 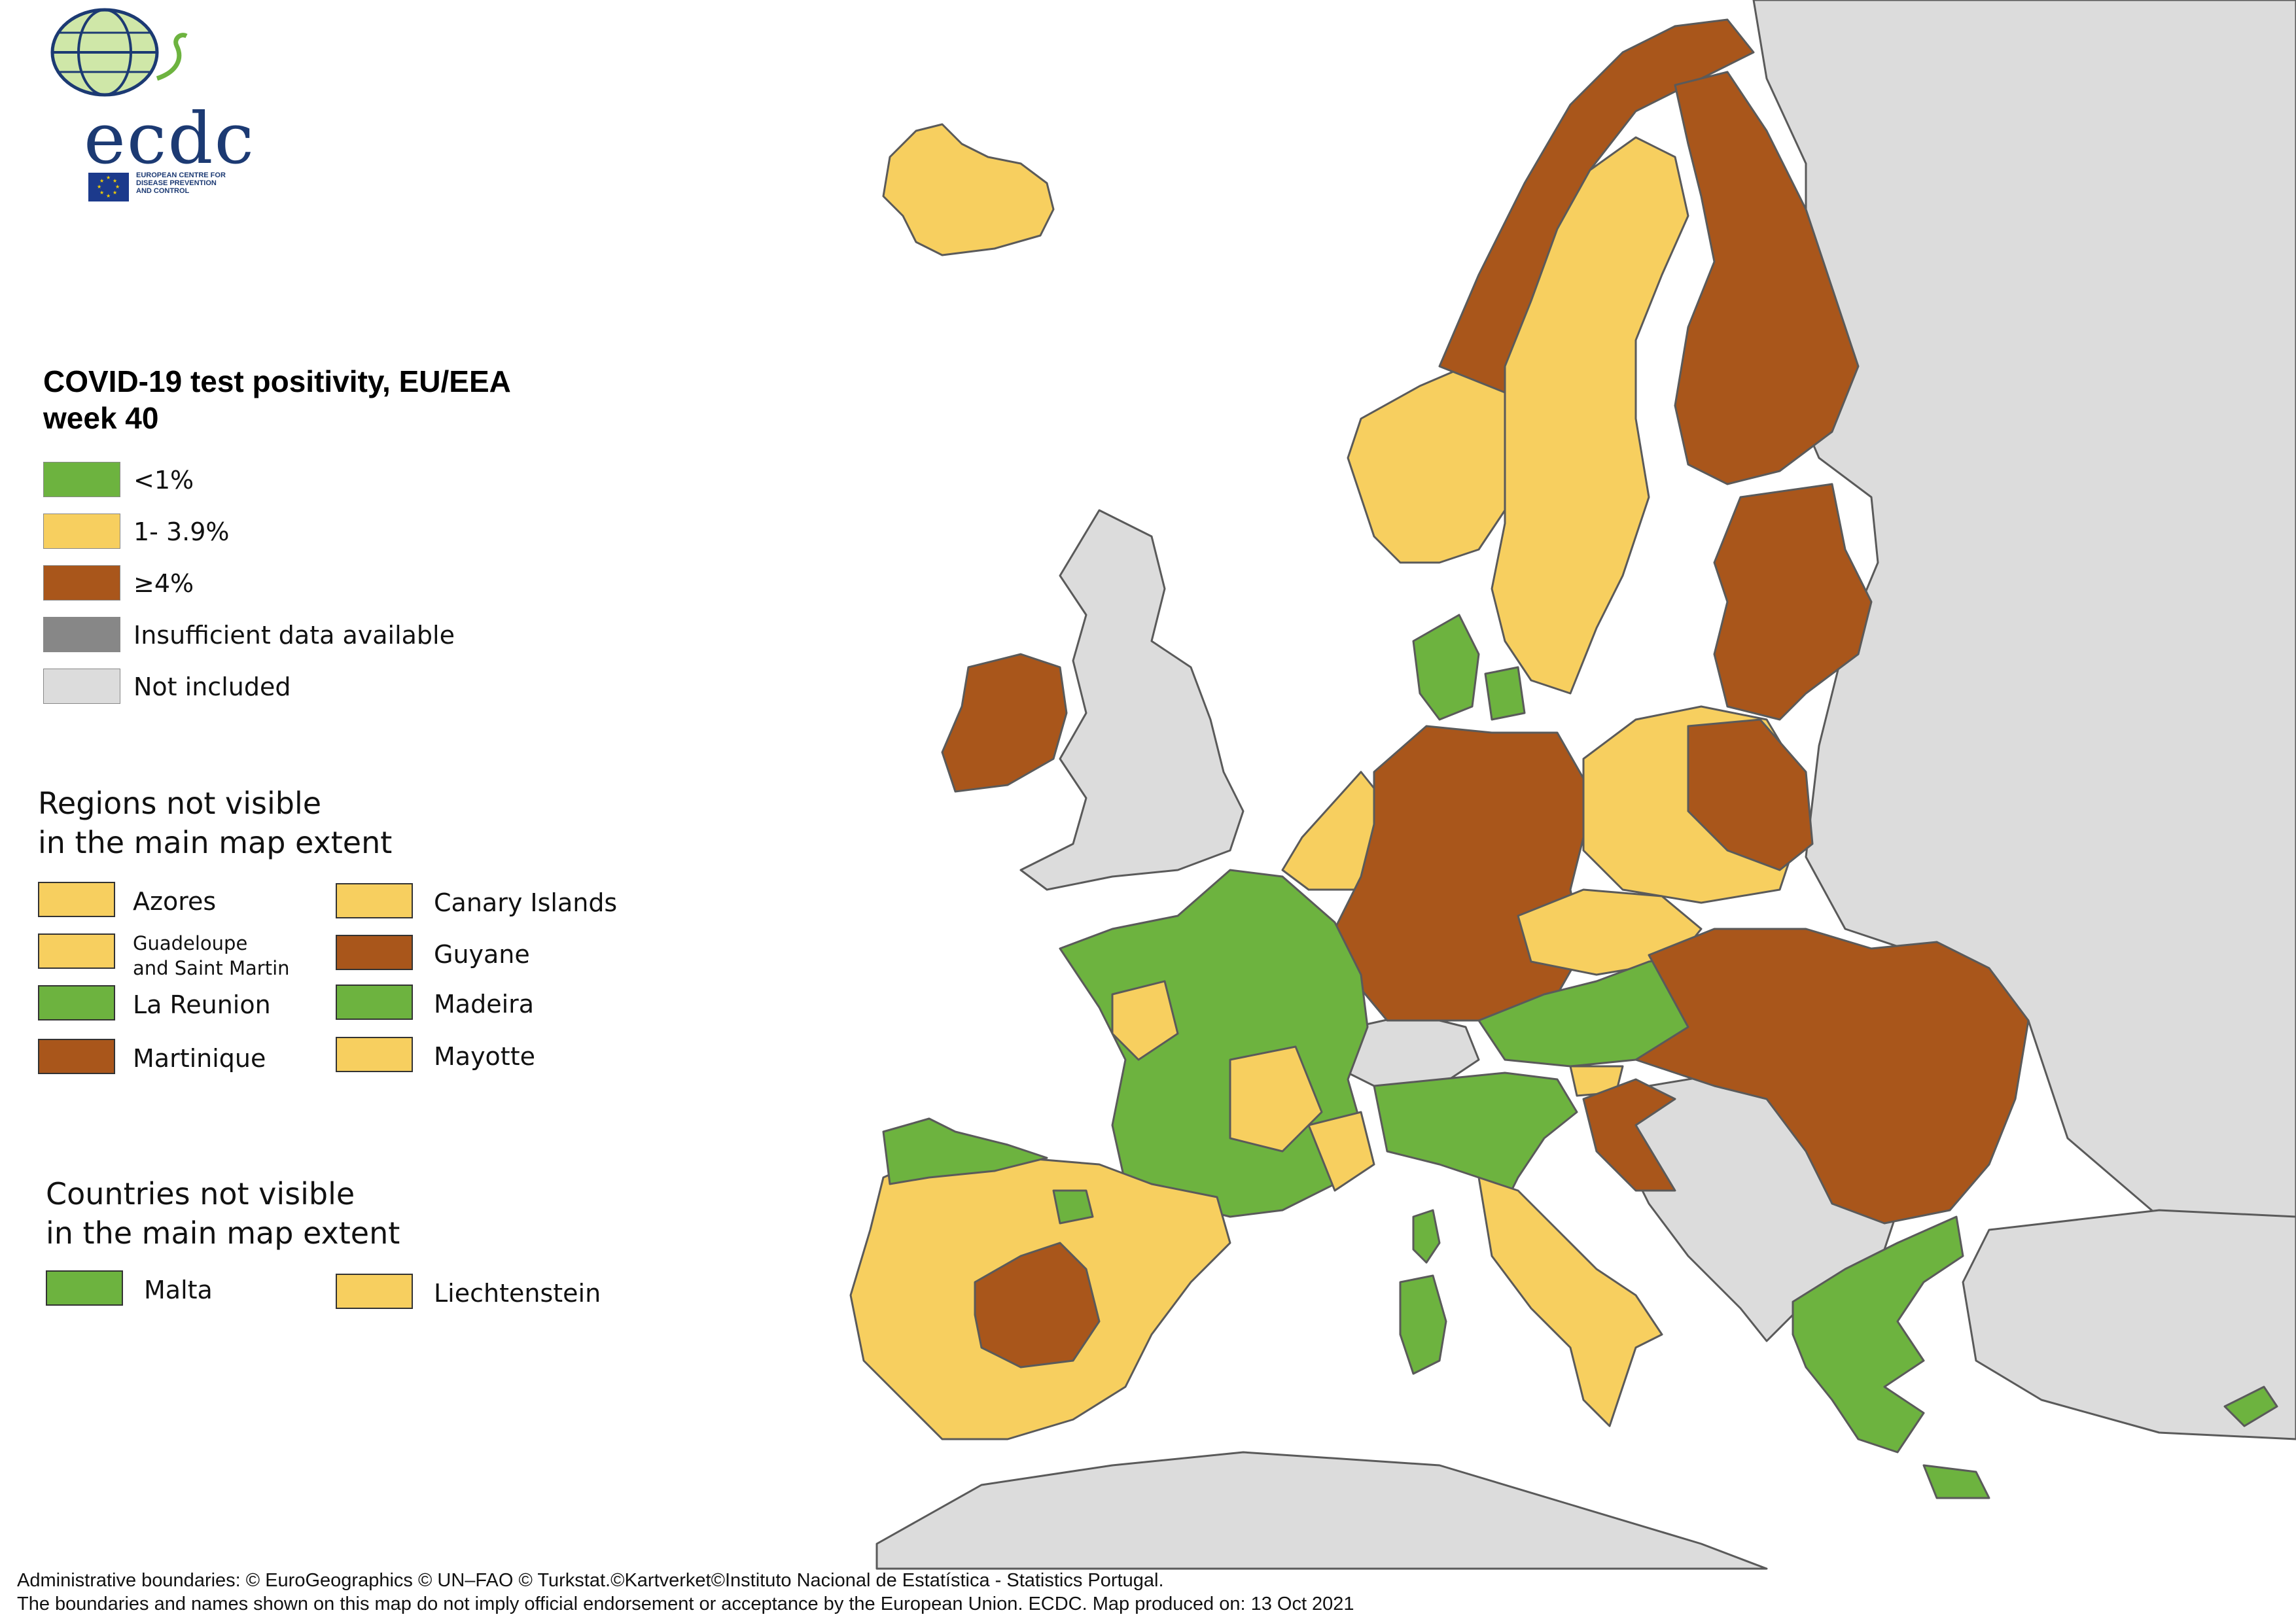 I want to click on region-italy-north, so click(x=1476, y=1138).